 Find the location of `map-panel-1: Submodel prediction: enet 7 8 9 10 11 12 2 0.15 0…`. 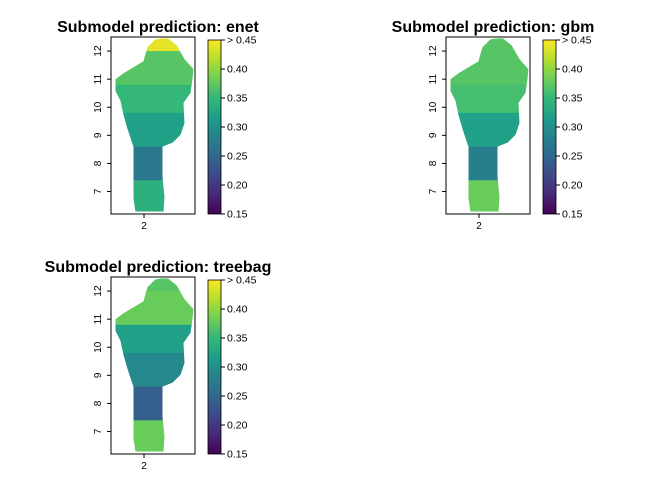

map-panel-1: Submodel prediction: enet 7 8 9 10 11 12 2 0.15 0… is located at coordinates (158, 125).